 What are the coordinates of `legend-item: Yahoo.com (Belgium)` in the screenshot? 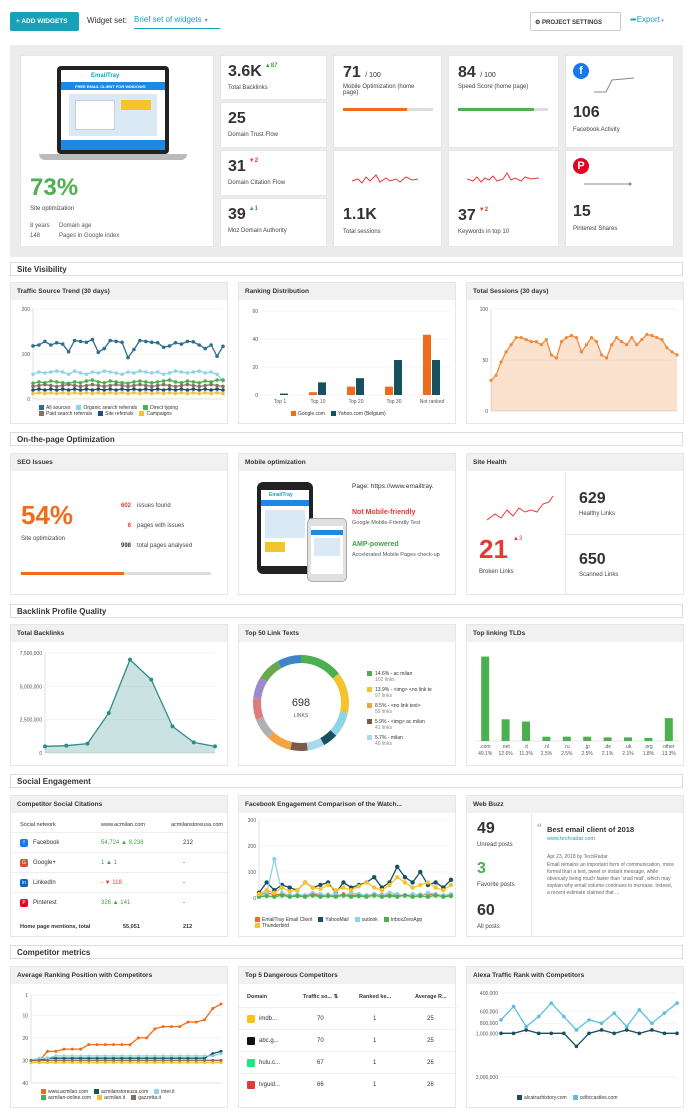 It's located at (358, 414).